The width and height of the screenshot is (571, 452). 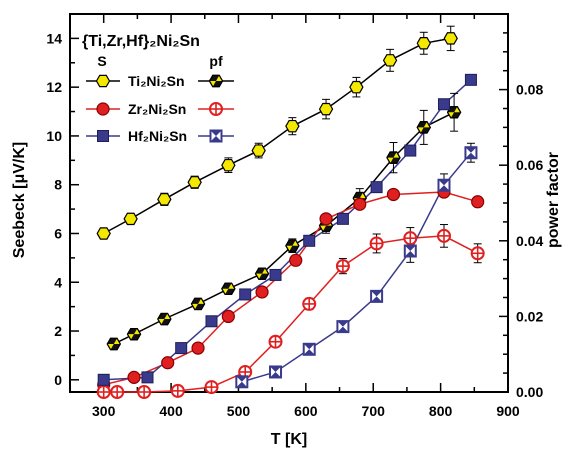 I want to click on y-right-tick-label: 0.02, so click(x=529, y=316).